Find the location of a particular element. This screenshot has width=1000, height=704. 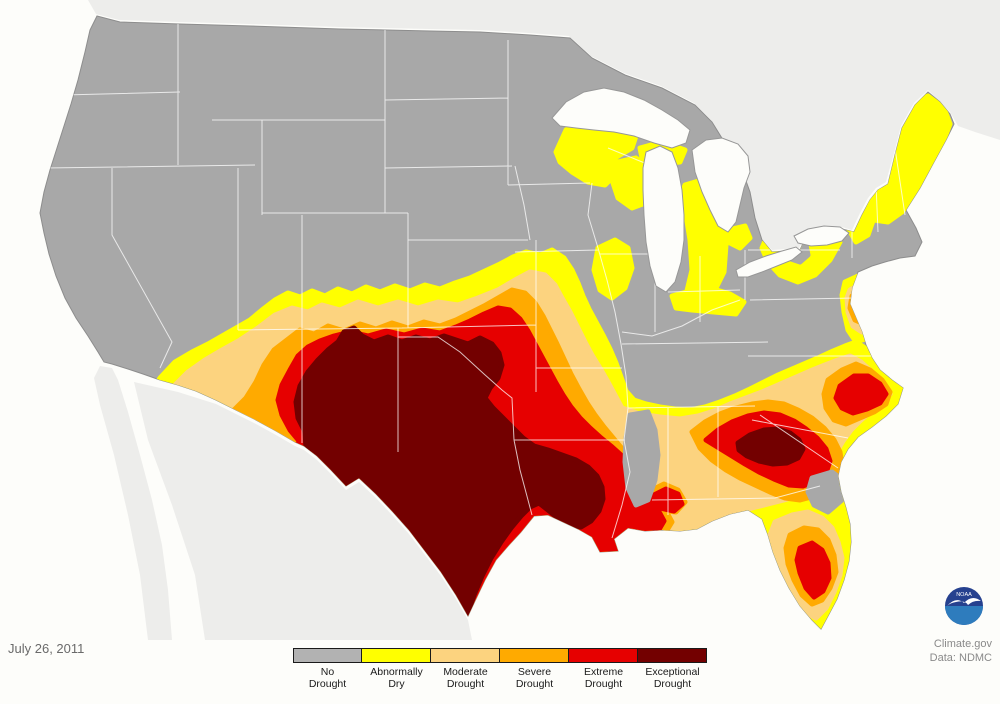

legend-swatch-severe is located at coordinates (534, 655).